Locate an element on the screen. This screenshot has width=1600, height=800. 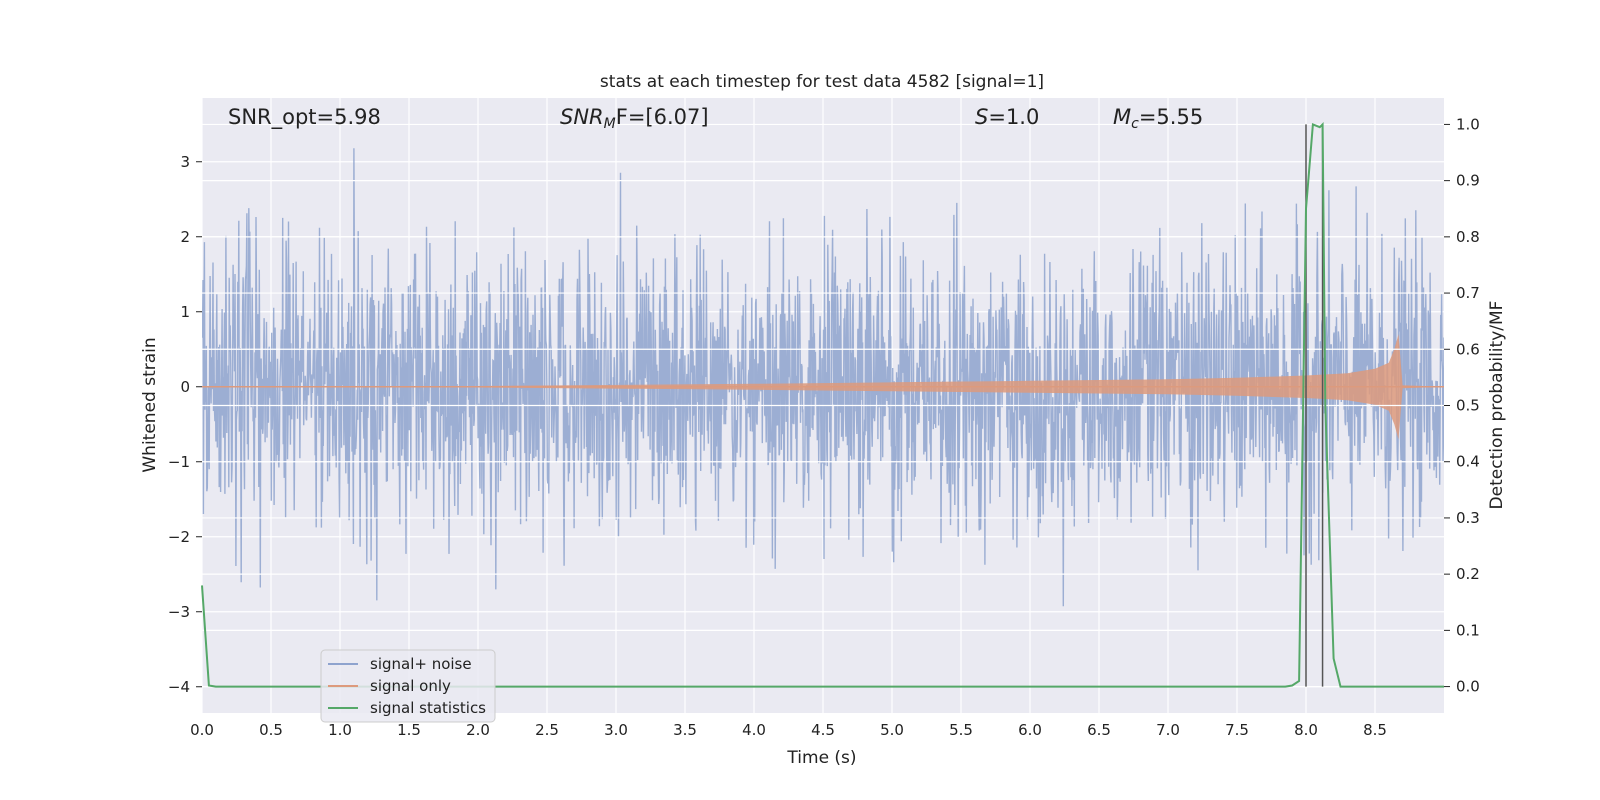
legend-label-noise: signal+ noise is located at coordinates (421, 664).